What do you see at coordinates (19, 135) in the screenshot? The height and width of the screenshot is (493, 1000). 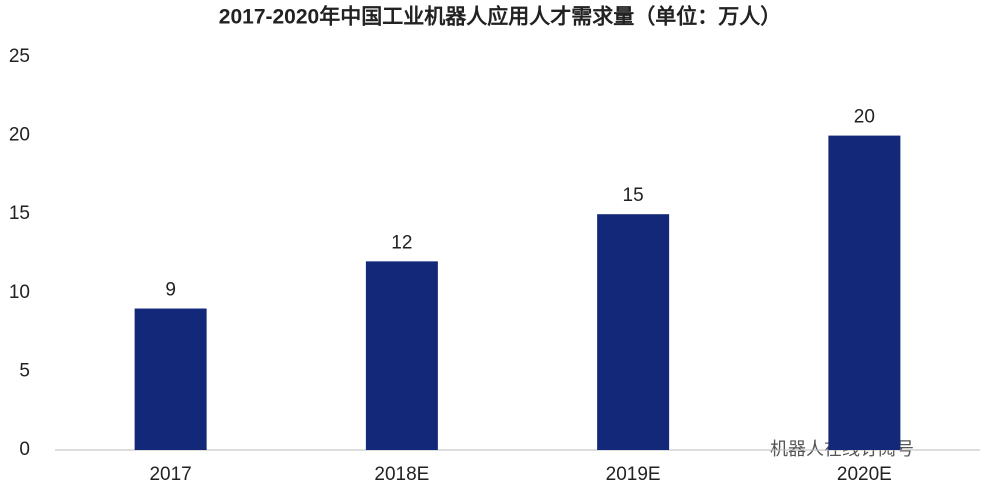 I see `y-tick-label: 20` at bounding box center [19, 135].